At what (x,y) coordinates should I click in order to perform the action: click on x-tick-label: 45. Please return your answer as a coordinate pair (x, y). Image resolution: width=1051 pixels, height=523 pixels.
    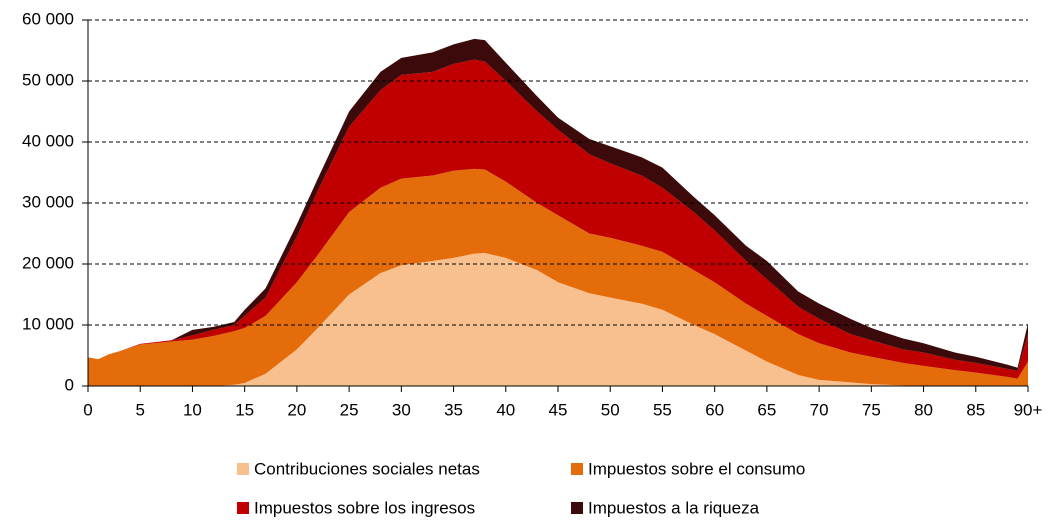
    Looking at the image, I should click on (558, 409).